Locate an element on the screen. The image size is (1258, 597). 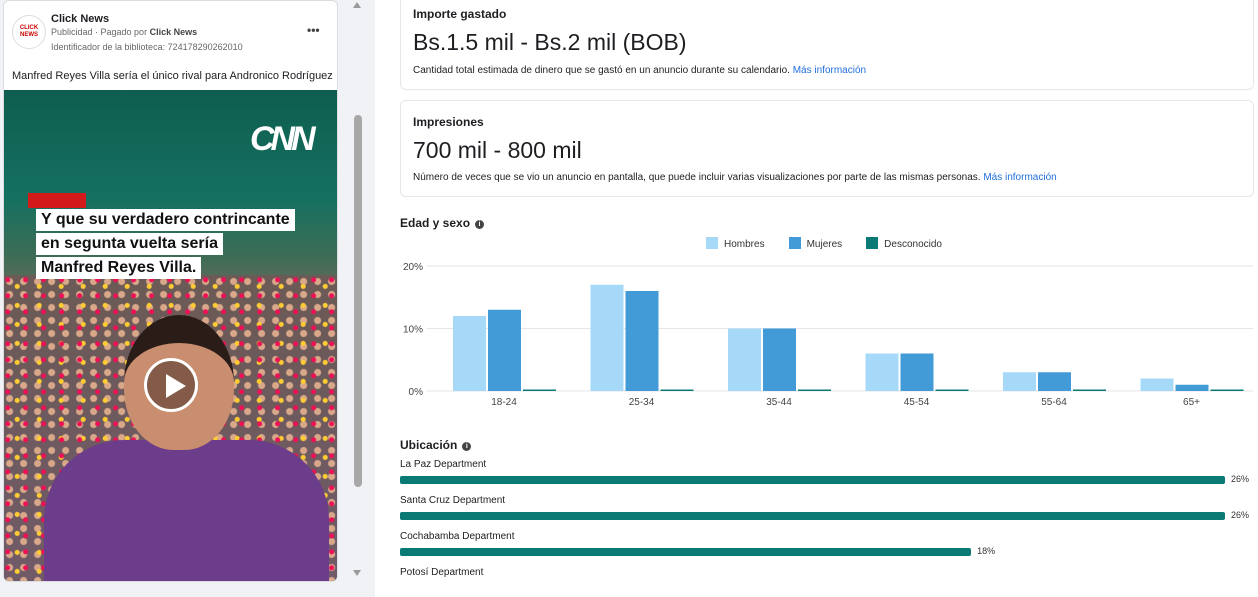
x-tick-label: 18-24 is located at coordinates (504, 402).